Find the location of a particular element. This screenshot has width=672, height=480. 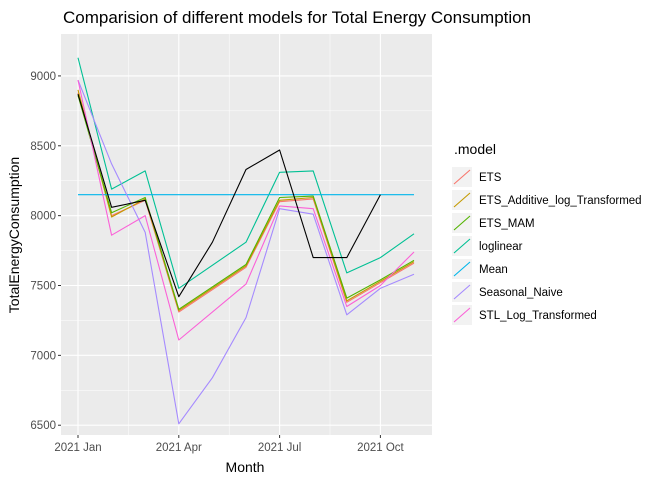

y-tick-label: 9000 is located at coordinates (43, 77).